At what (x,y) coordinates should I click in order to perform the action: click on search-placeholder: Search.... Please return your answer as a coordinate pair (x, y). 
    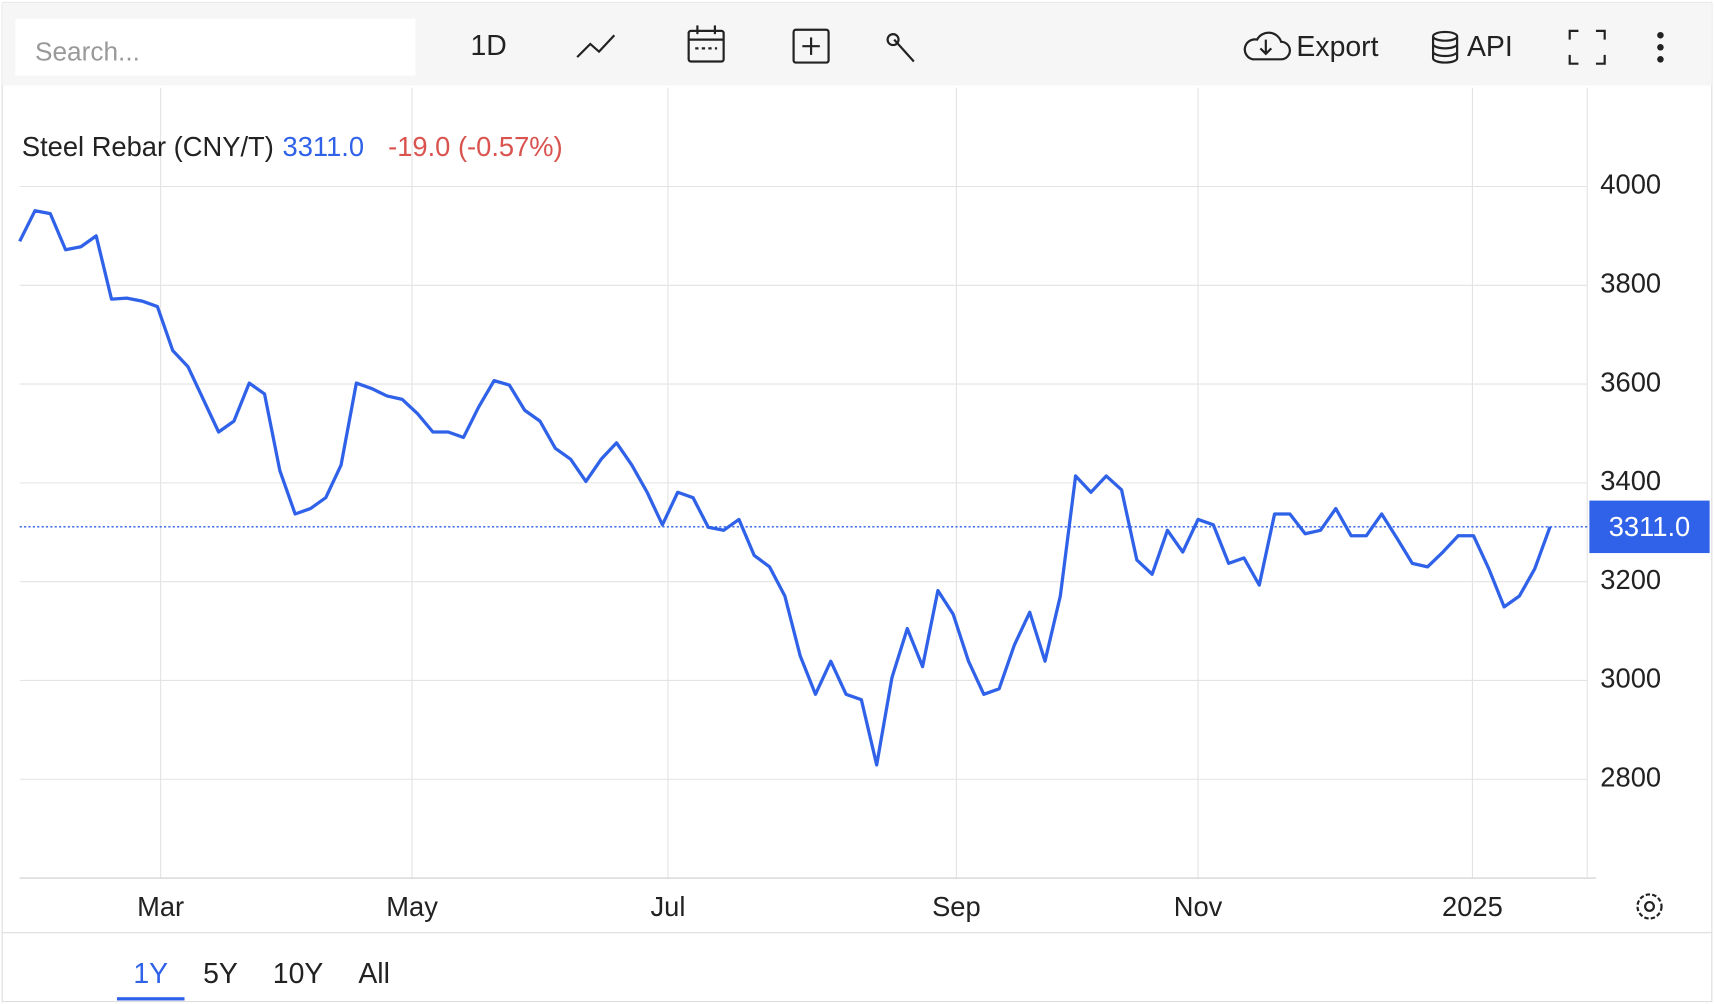
    Looking at the image, I should click on (87, 52).